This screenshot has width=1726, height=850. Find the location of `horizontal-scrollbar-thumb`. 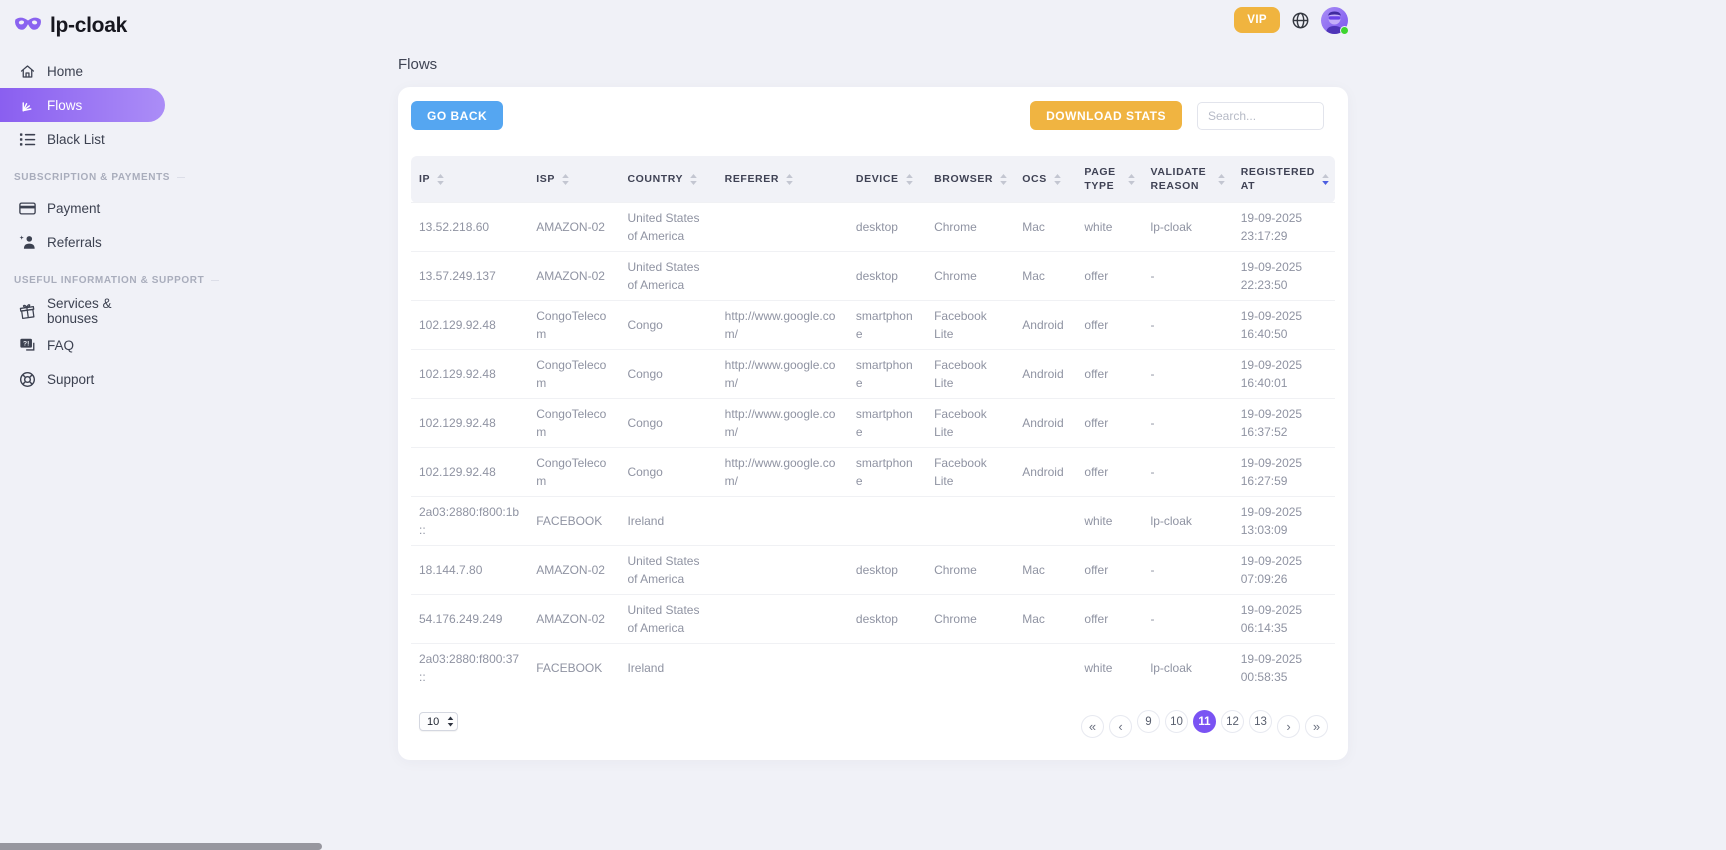

horizontal-scrollbar-thumb is located at coordinates (161, 846).